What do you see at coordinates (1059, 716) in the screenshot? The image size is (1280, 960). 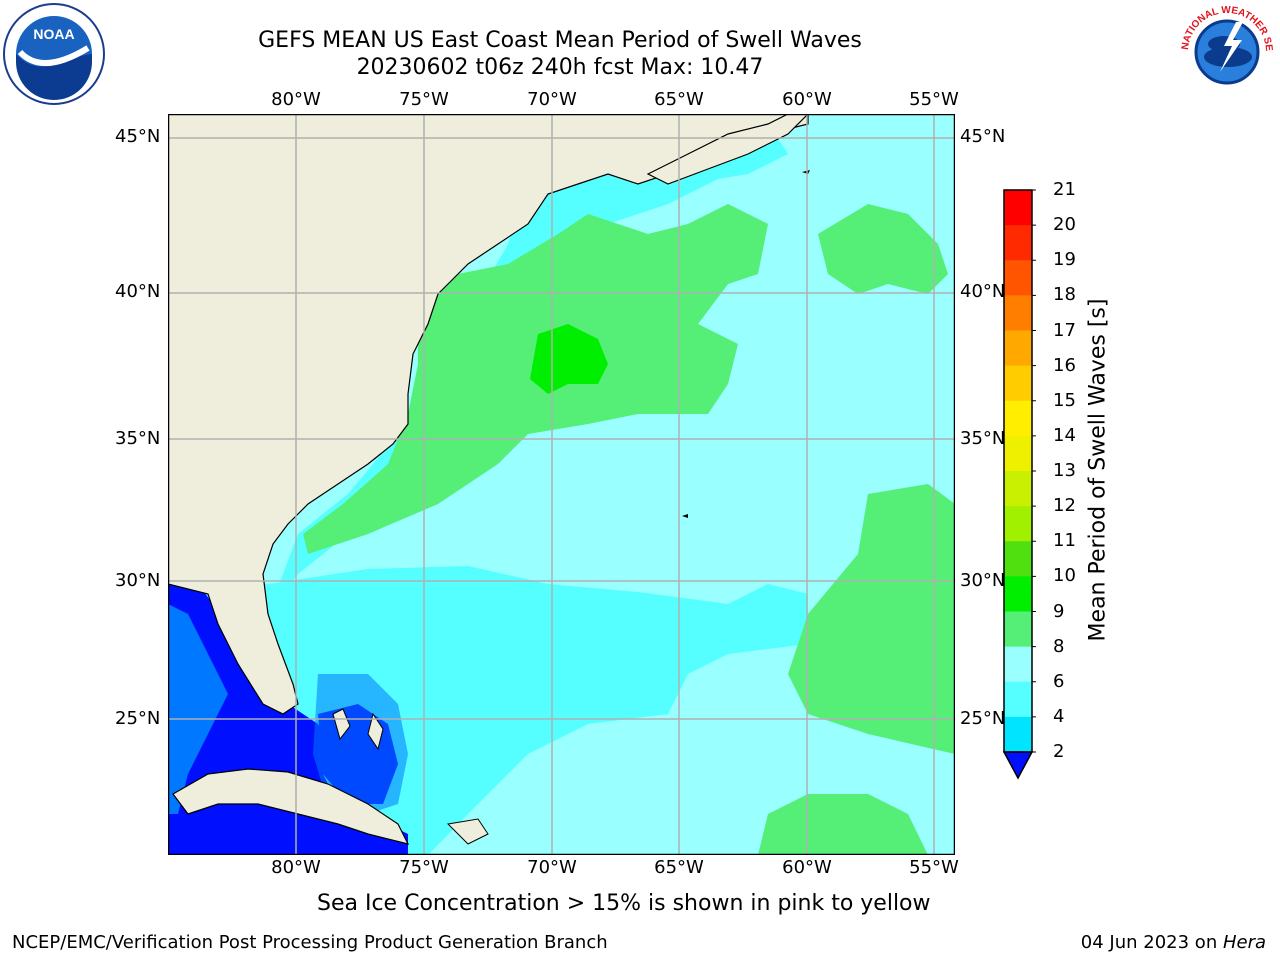 I see `colorbar-tick-label: 4` at bounding box center [1059, 716].